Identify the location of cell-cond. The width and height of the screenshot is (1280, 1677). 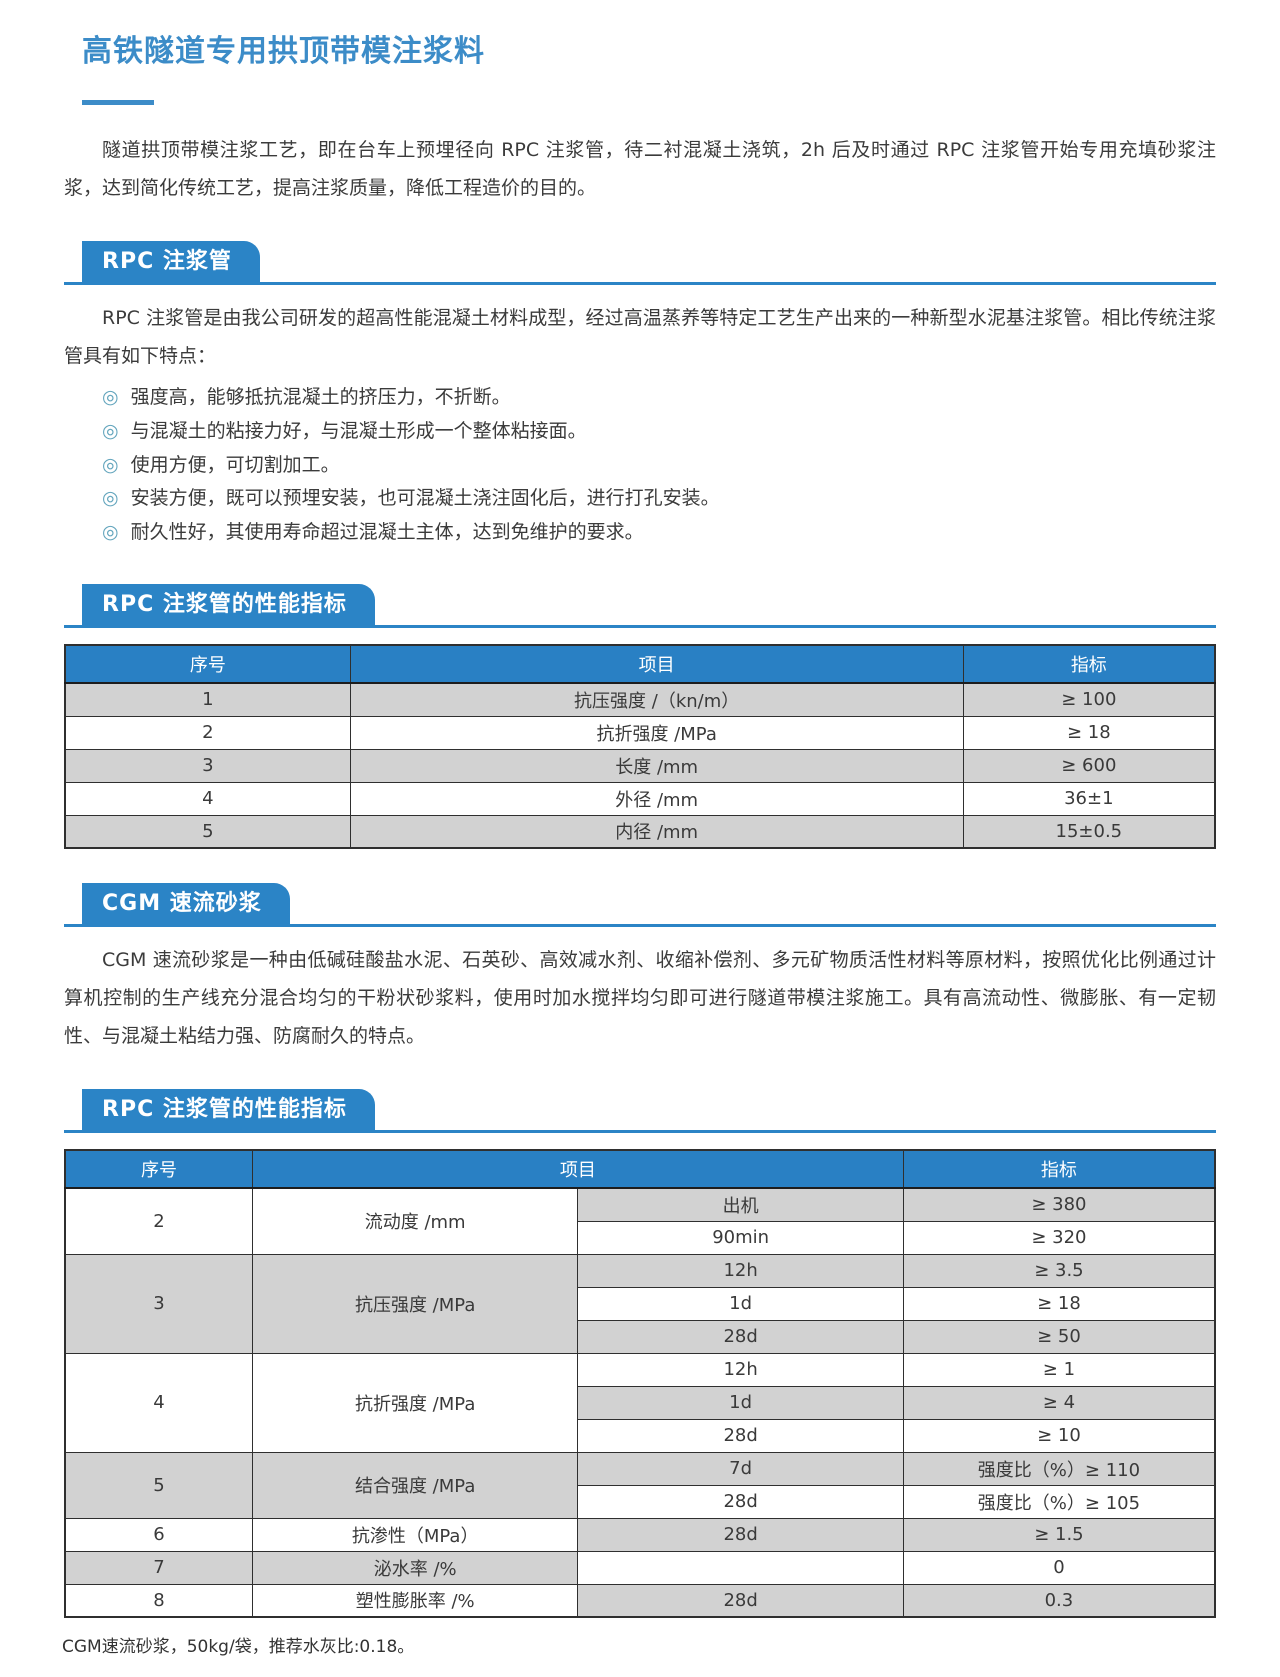
(740, 1567).